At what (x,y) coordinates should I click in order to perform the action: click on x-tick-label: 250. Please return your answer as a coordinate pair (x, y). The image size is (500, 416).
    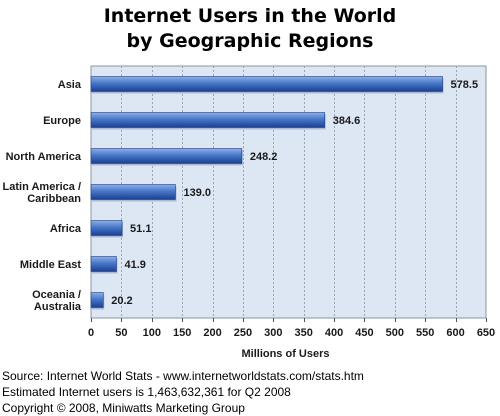
    Looking at the image, I should click on (243, 333).